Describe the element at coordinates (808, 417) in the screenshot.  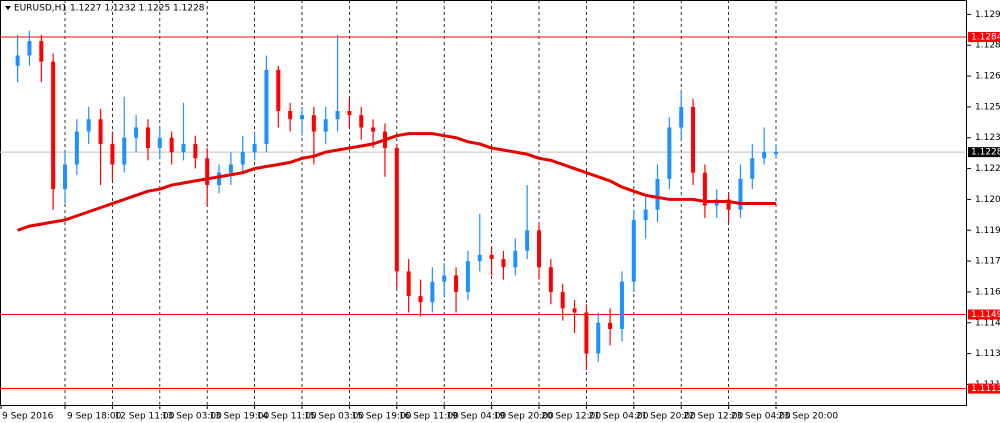
I see `x-tick-label: 23 Sep 20:00` at that location.